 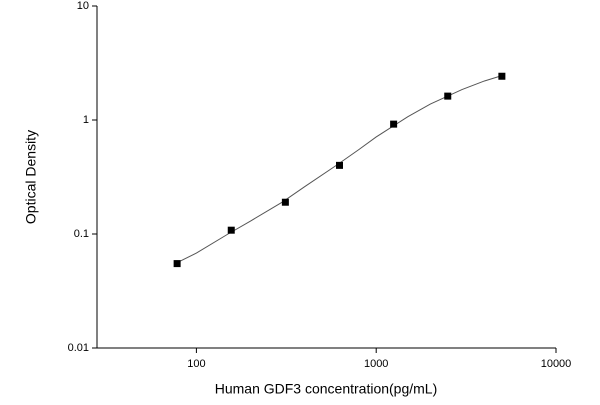 What do you see at coordinates (196, 364) in the screenshot?
I see `x-tick-label: 100` at bounding box center [196, 364].